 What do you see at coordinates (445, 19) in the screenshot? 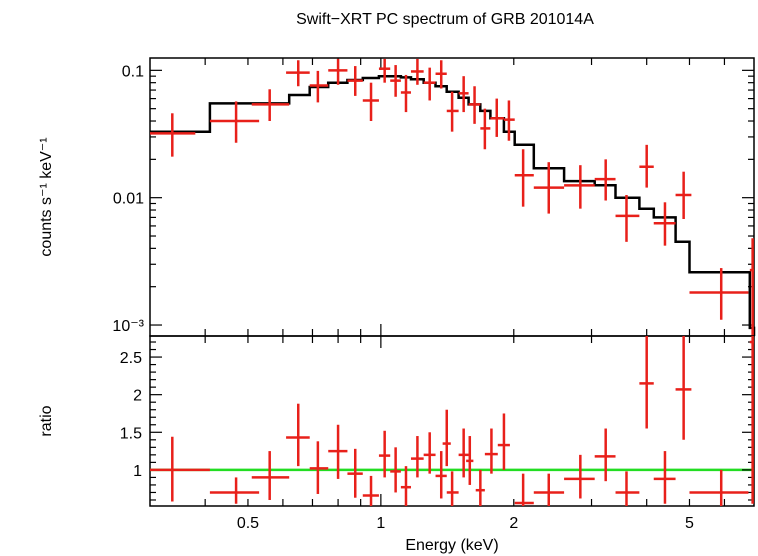
I see `chart-title: Swift−XRT PC spectrum of GRB 201014A` at bounding box center [445, 19].